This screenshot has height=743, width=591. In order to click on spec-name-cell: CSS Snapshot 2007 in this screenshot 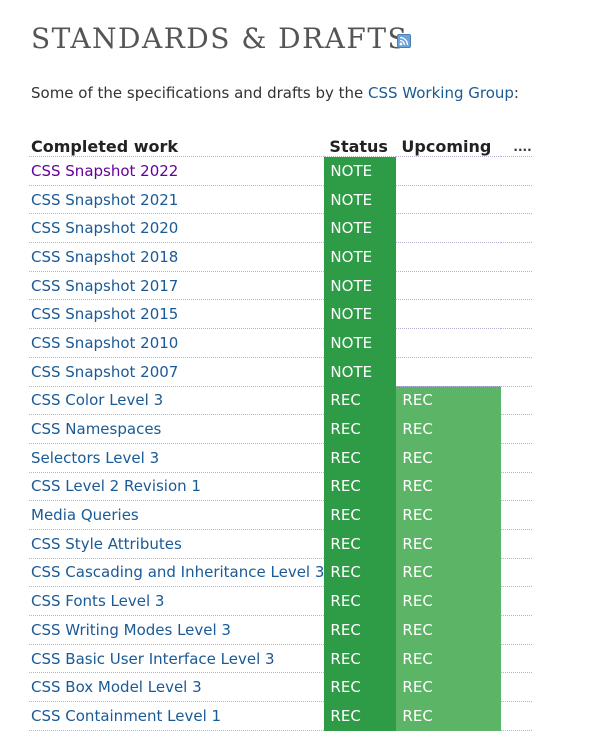, I will do `click(177, 372)`.